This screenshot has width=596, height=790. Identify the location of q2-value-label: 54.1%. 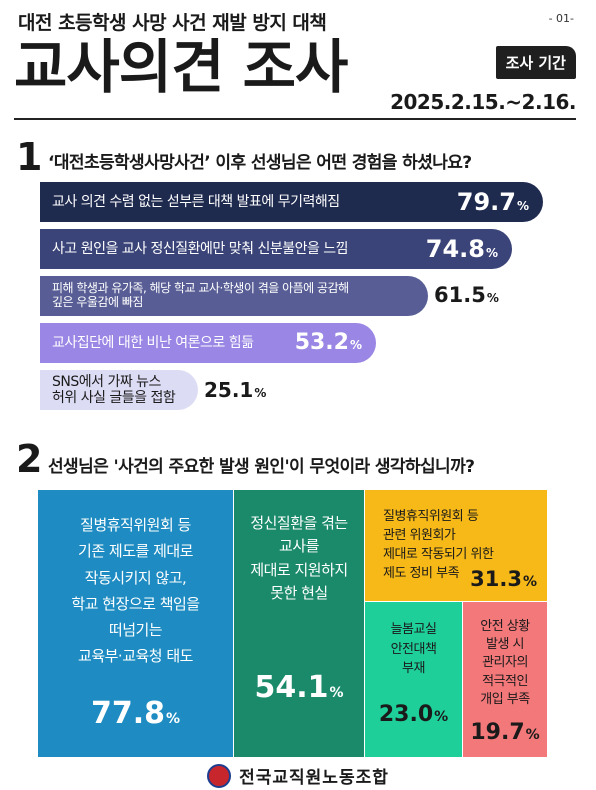
(299, 687).